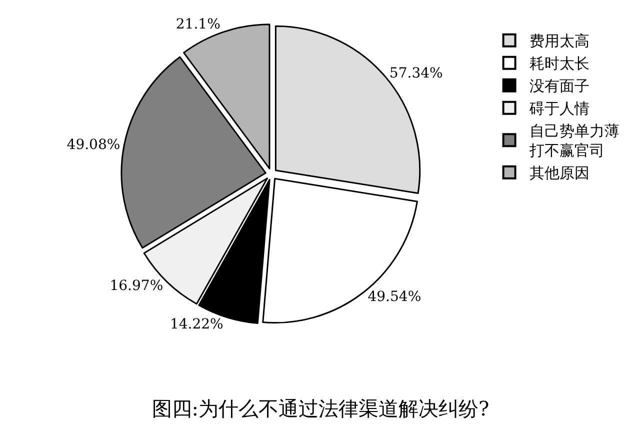 This screenshot has width=641, height=424. What do you see at coordinates (93, 144) in the screenshot?
I see `data-label: 49.08%` at bounding box center [93, 144].